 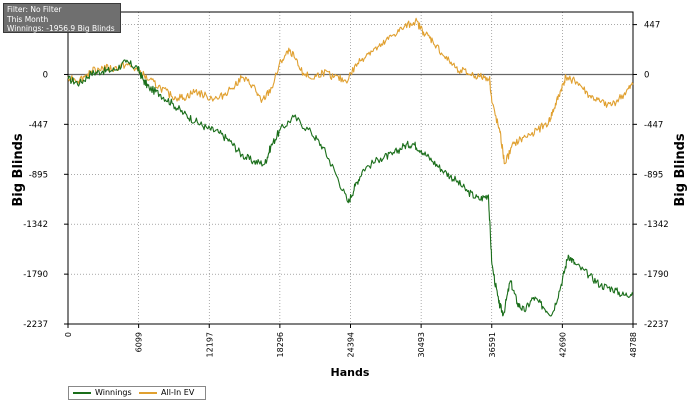 What do you see at coordinates (137, 393) in the screenshot?
I see `legend: Winnings All-In EV` at bounding box center [137, 393].